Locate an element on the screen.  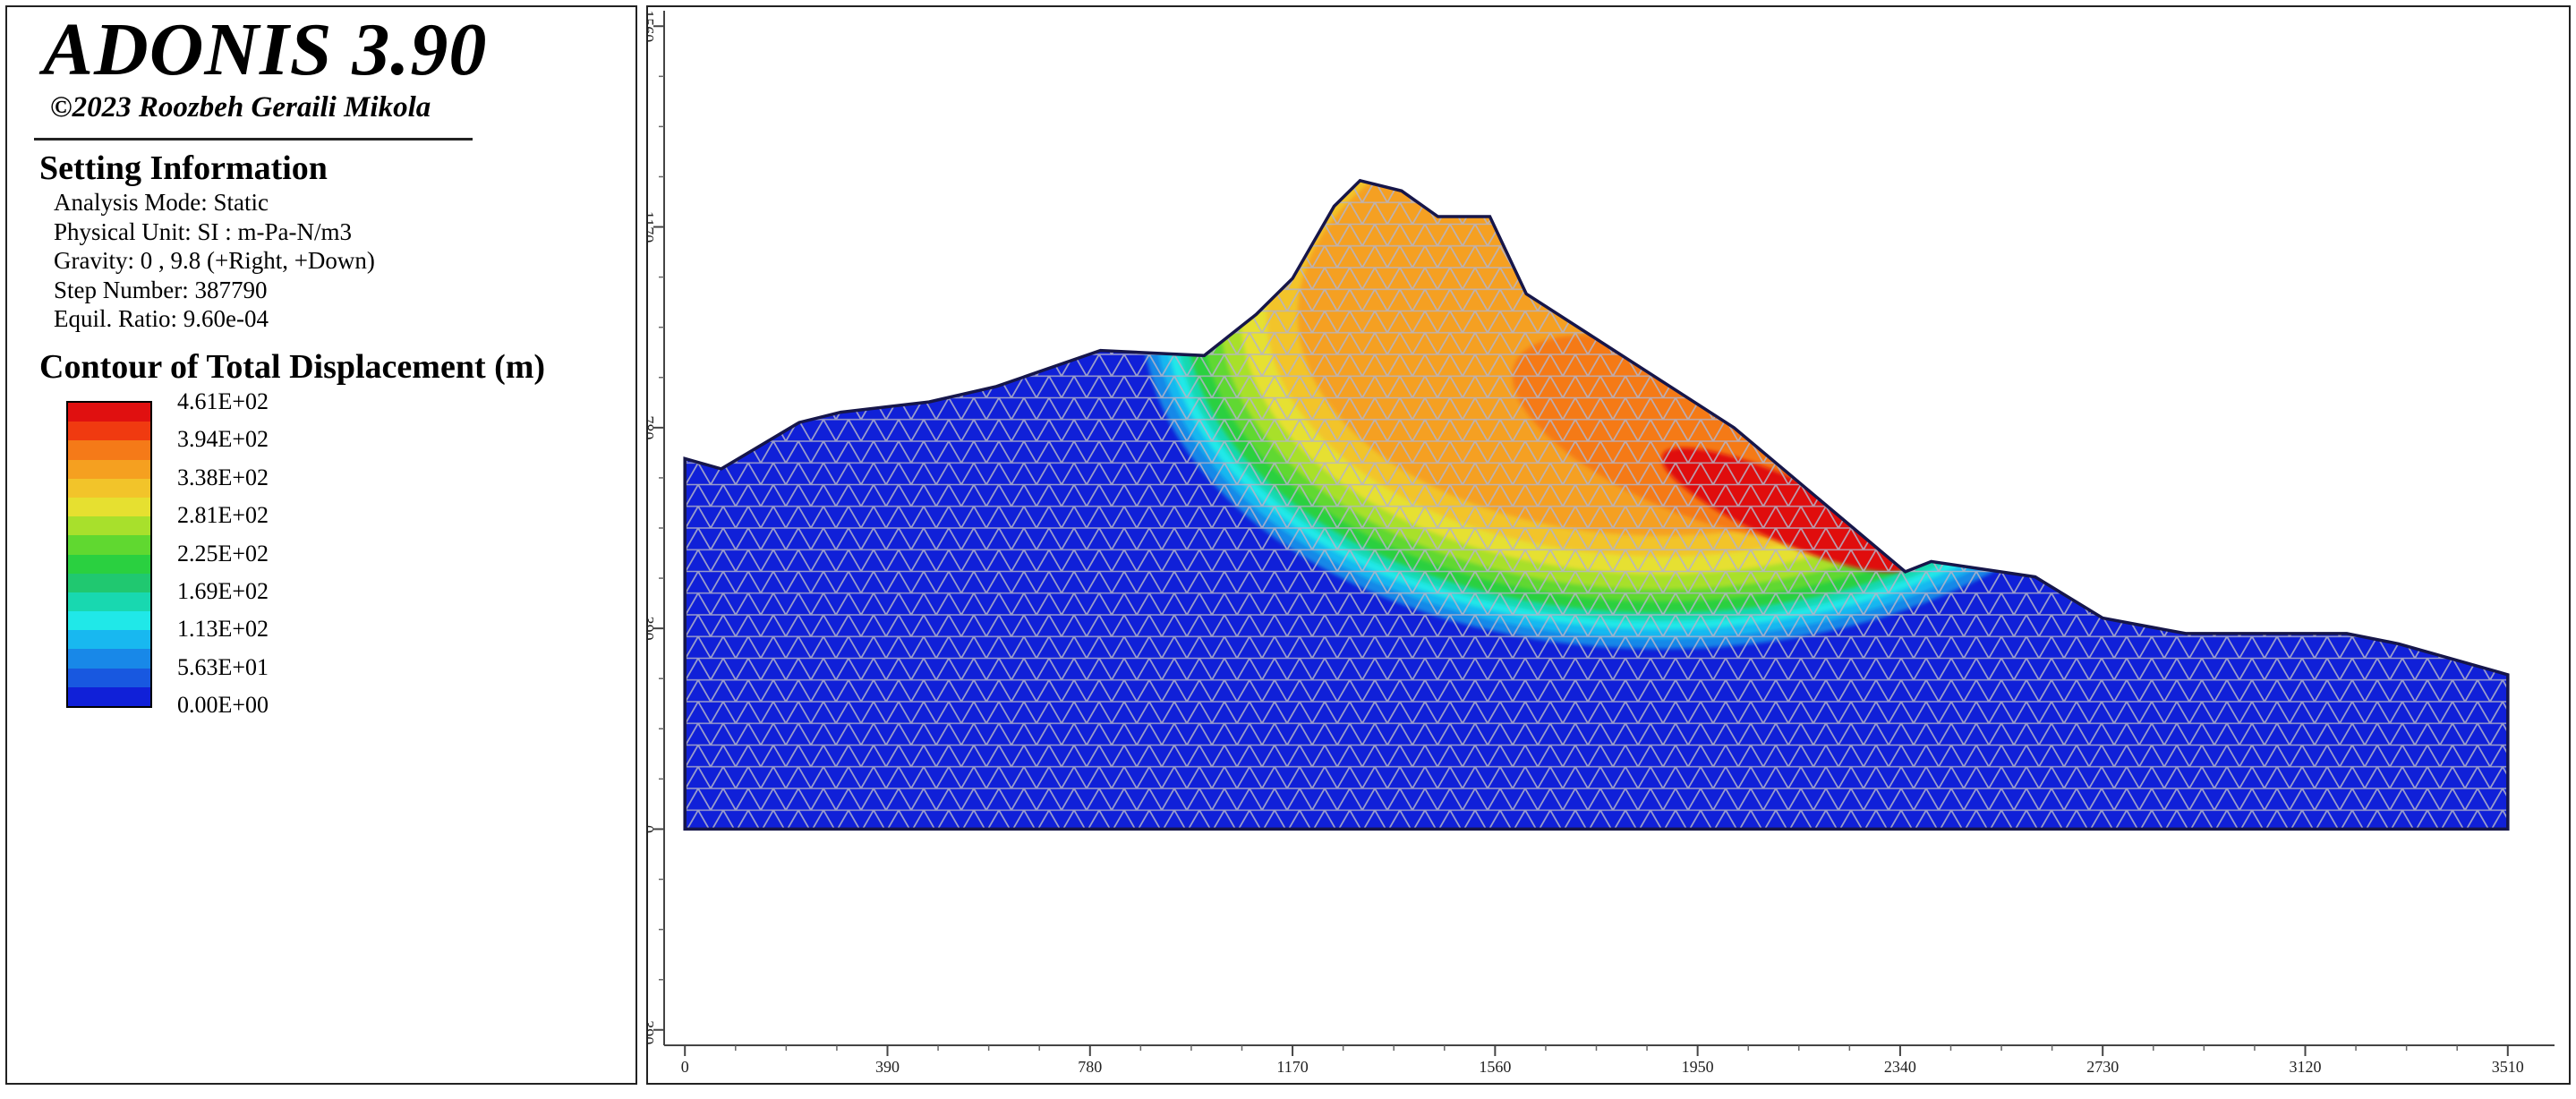
x-tick-label: 0 is located at coordinates (685, 1067).